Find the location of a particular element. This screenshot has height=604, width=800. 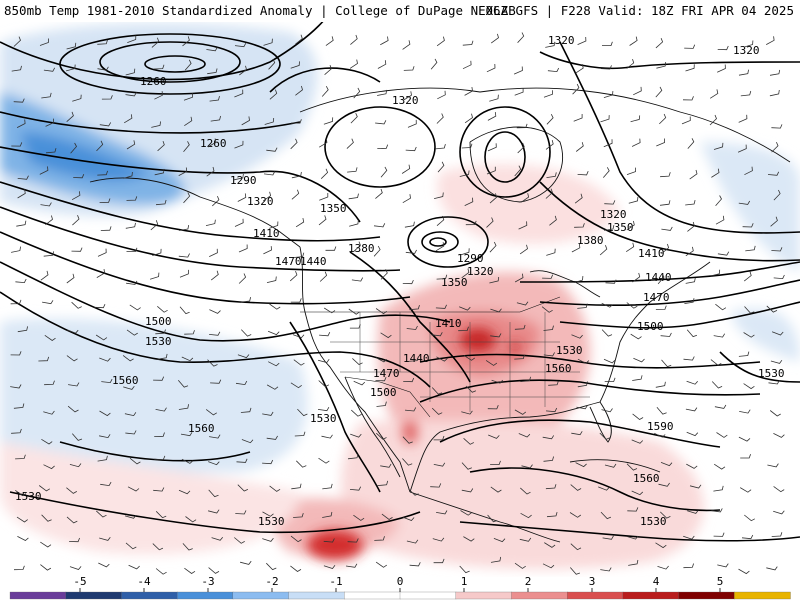

legend-tick-label: 2 is located at coordinates (528, 581).